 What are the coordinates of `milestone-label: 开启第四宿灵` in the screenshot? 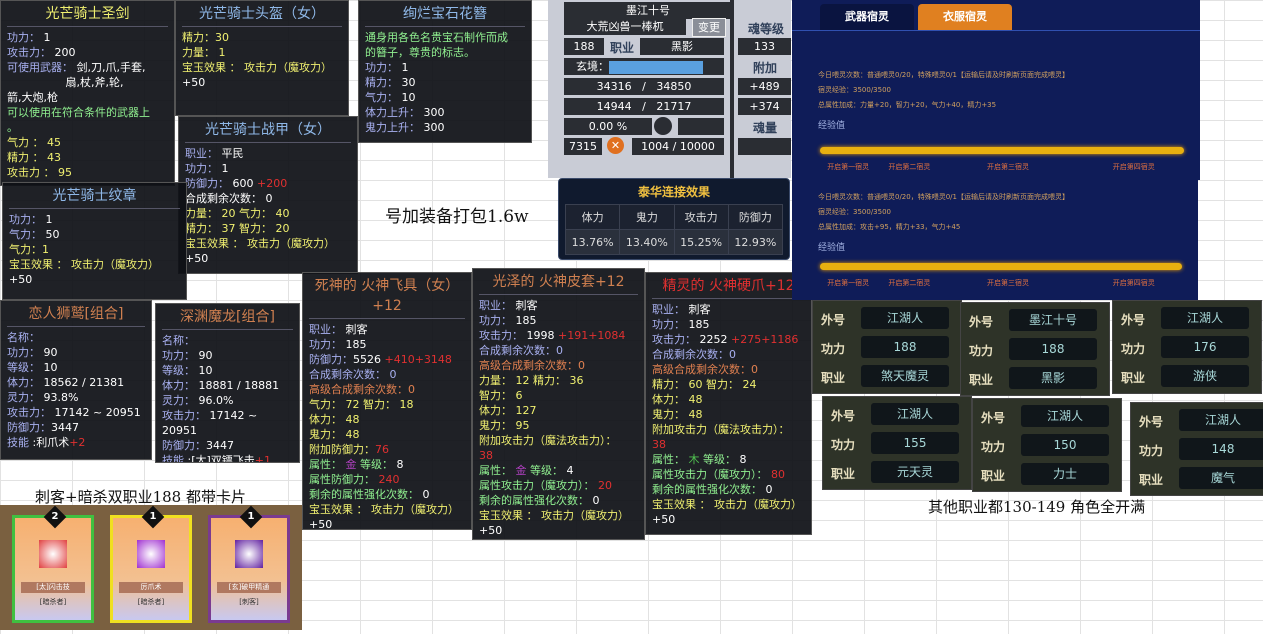 It's located at (1133, 167).